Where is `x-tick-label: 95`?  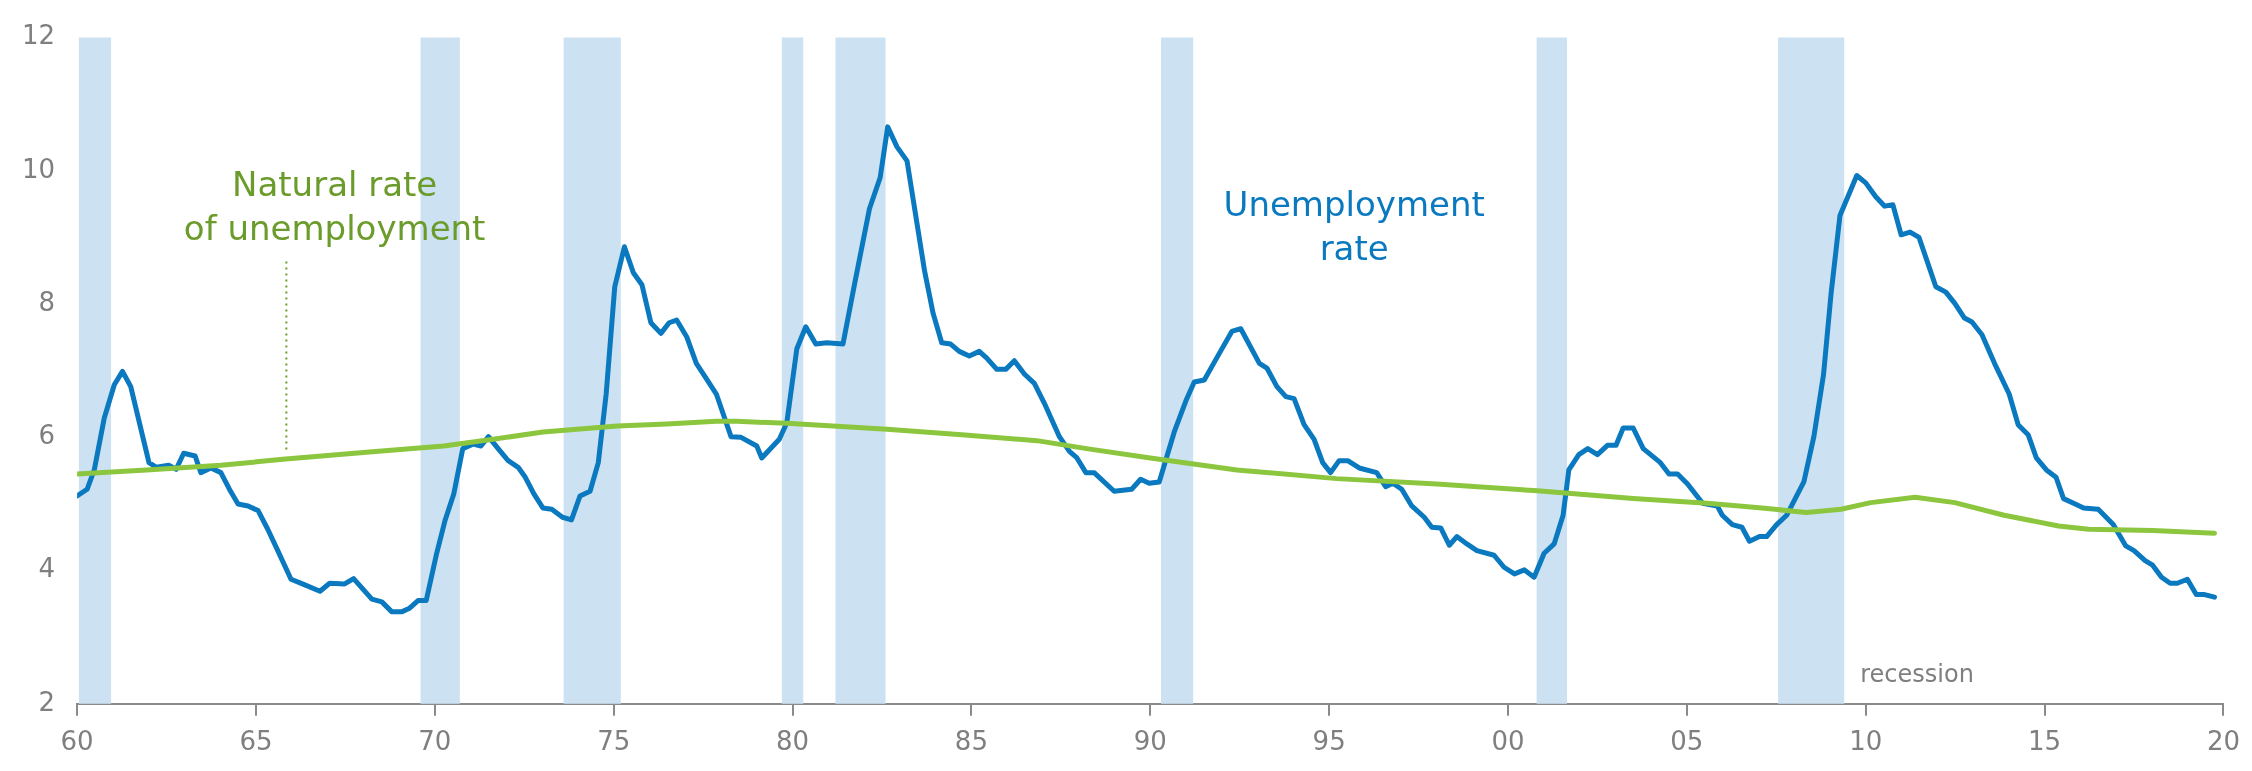
x-tick-label: 95 is located at coordinates (1329, 741).